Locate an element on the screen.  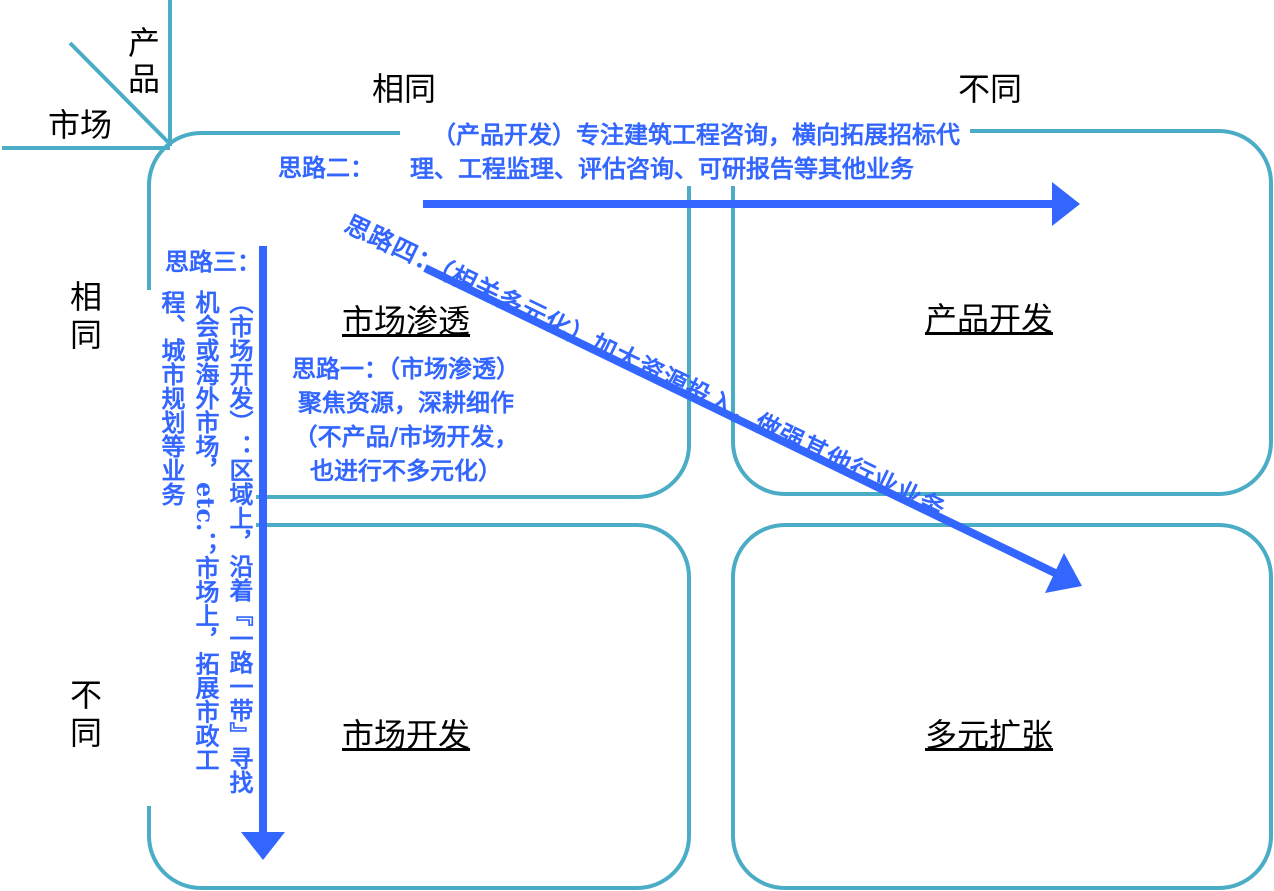
idea-one-line: 也进行不多元化） is located at coordinates (406, 470).